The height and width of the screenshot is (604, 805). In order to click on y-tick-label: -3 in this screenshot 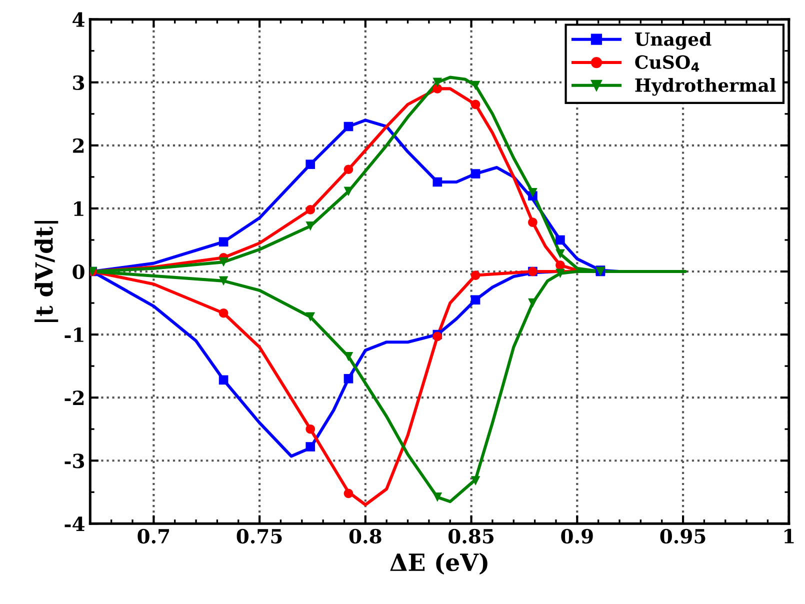, I will do `click(74, 461)`.